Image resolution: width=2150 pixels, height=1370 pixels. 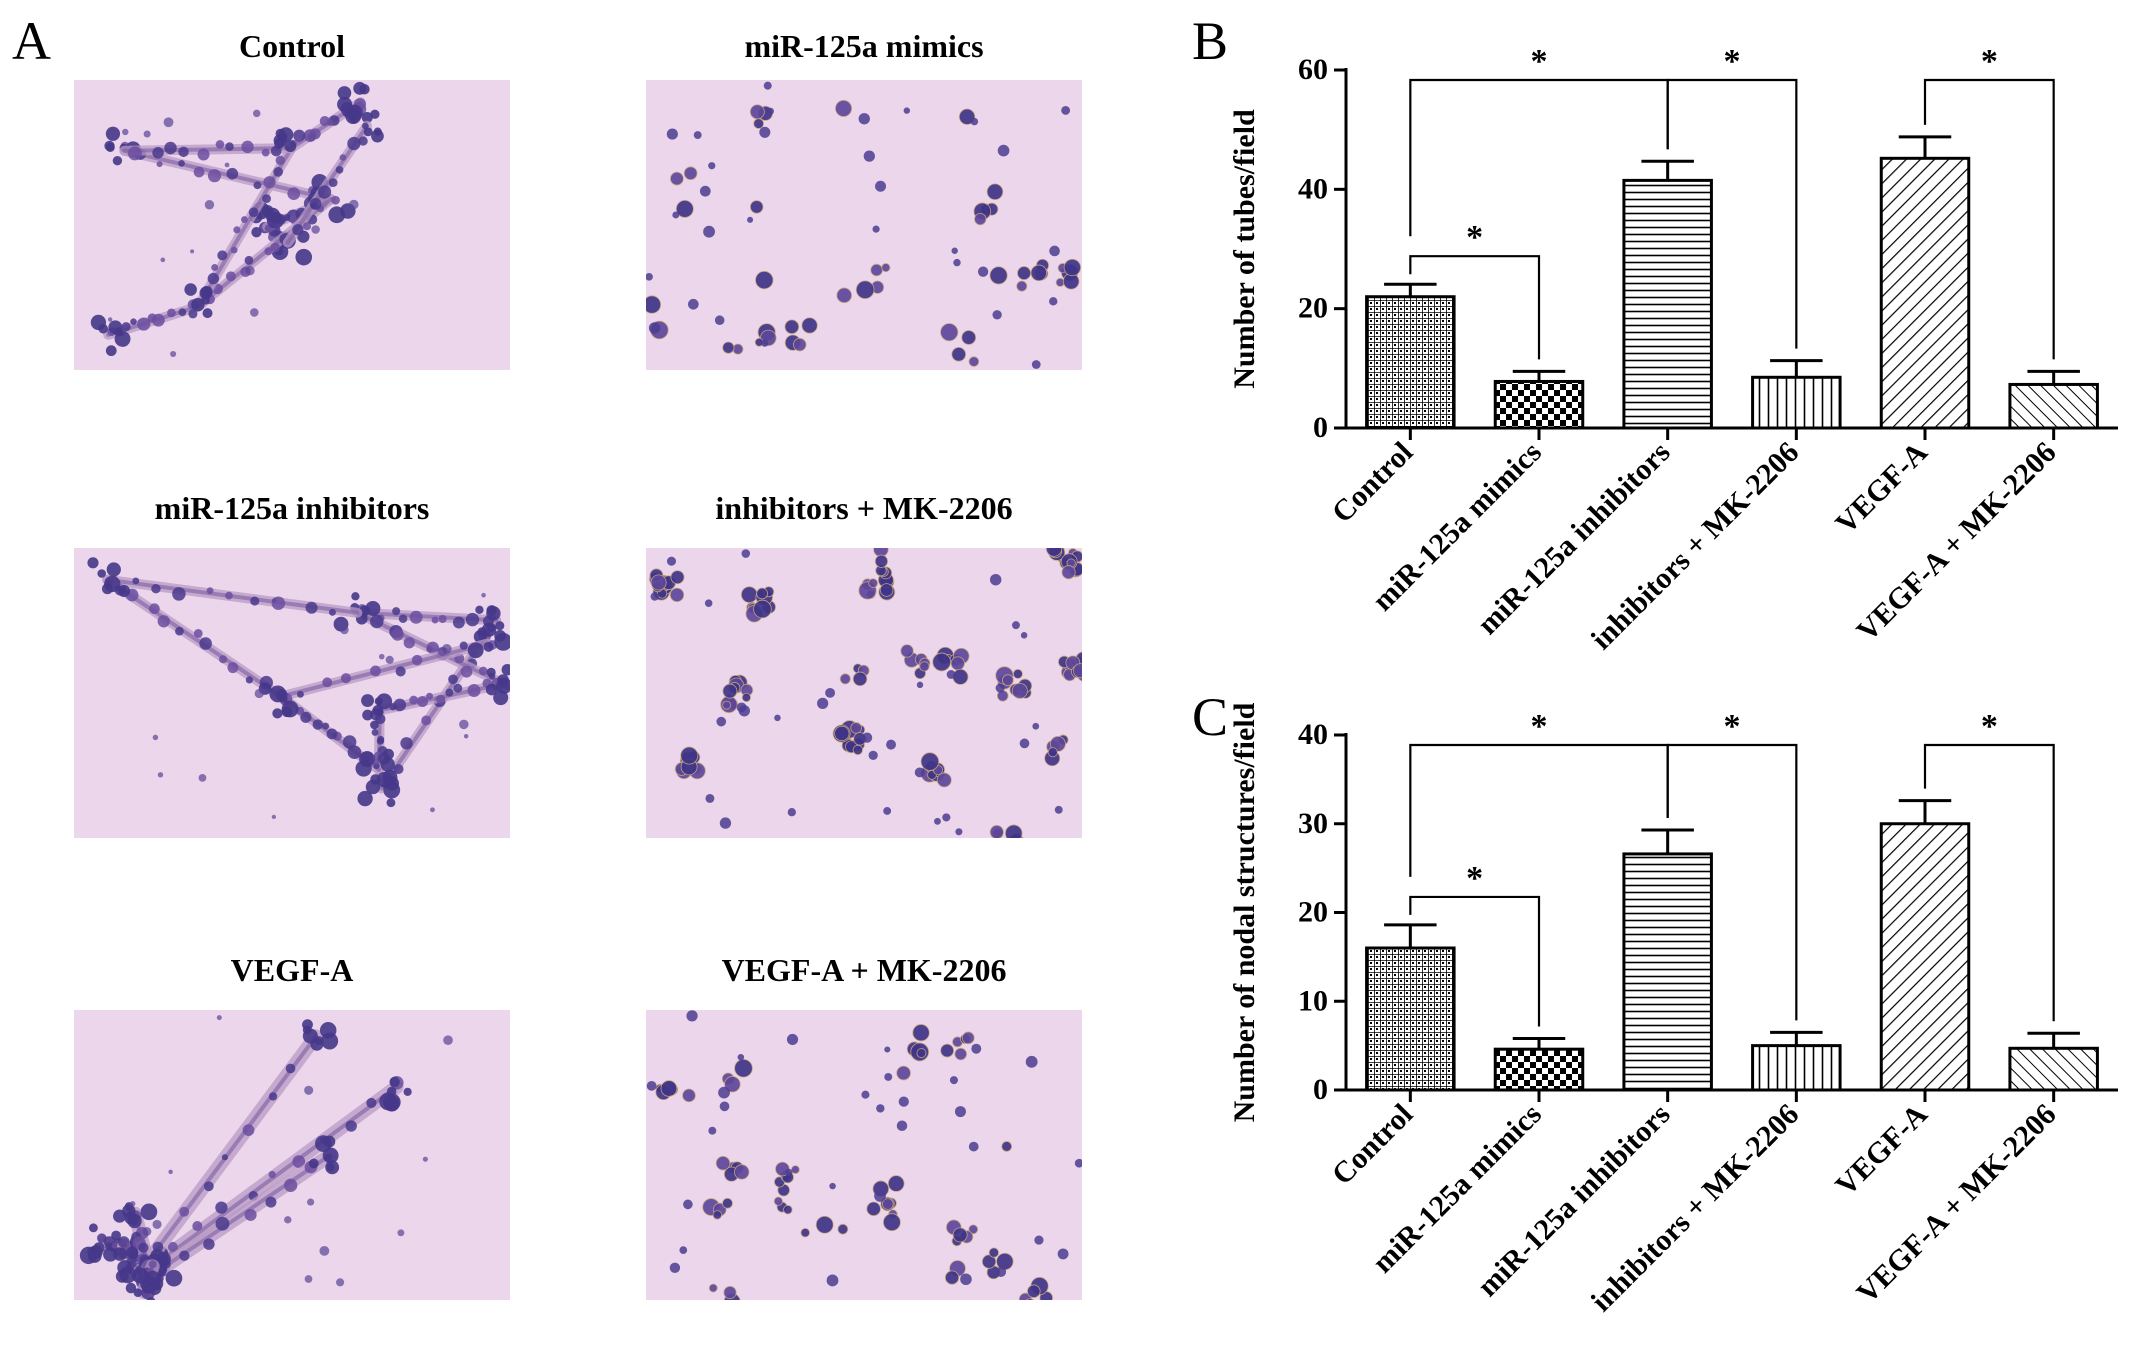 I want to click on y-tick-label: 30, so click(x=1313, y=823).